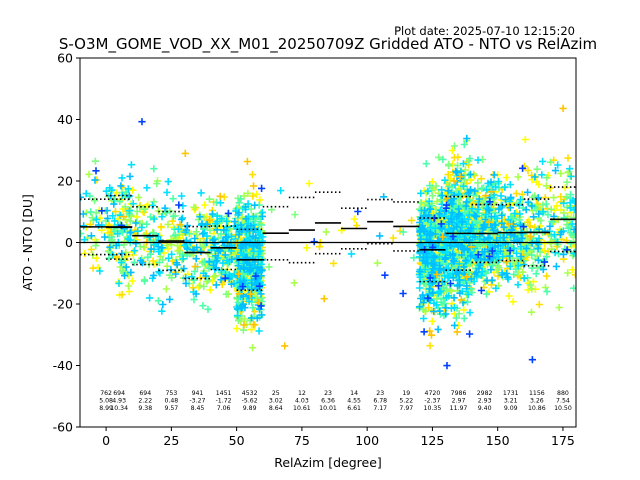  Describe the element at coordinates (69, 242) in the screenshot. I see `y-tick-label: 0` at that location.